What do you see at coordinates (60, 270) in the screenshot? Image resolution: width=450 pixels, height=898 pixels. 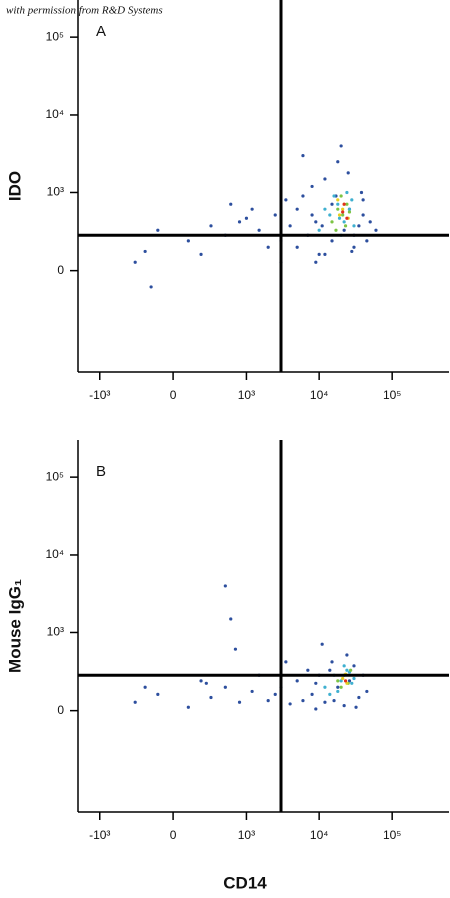 I see `y-tick-label: 0` at bounding box center [60, 270].